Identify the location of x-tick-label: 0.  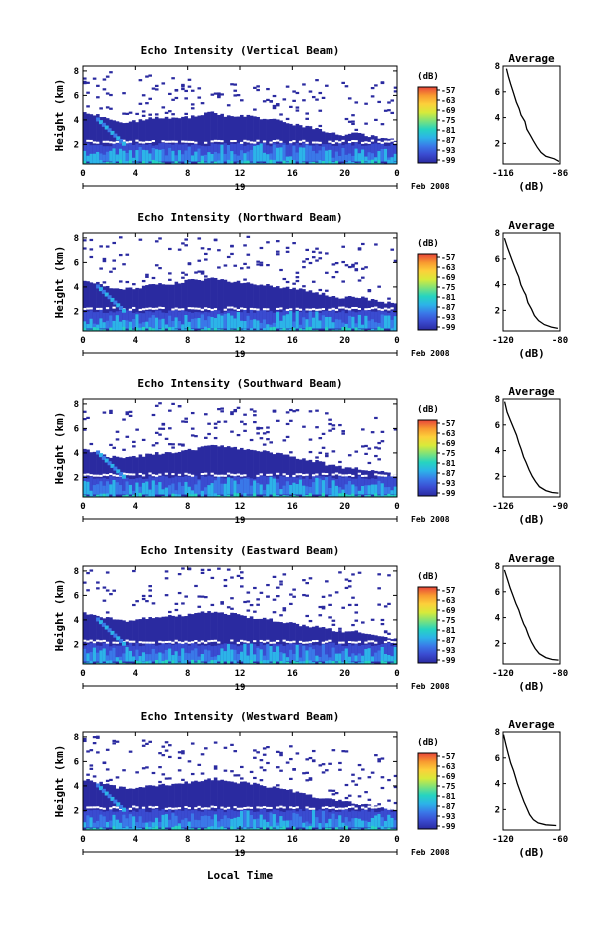
(82, 507).